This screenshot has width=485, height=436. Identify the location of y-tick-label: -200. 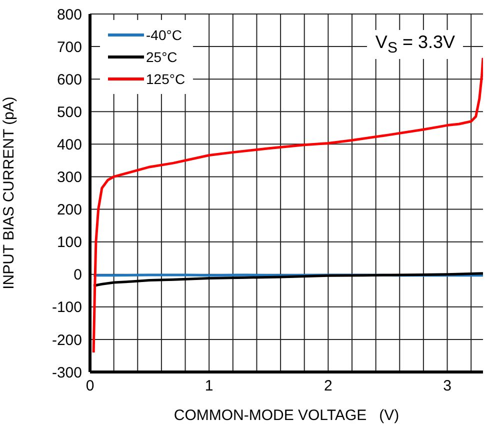
(67, 340).